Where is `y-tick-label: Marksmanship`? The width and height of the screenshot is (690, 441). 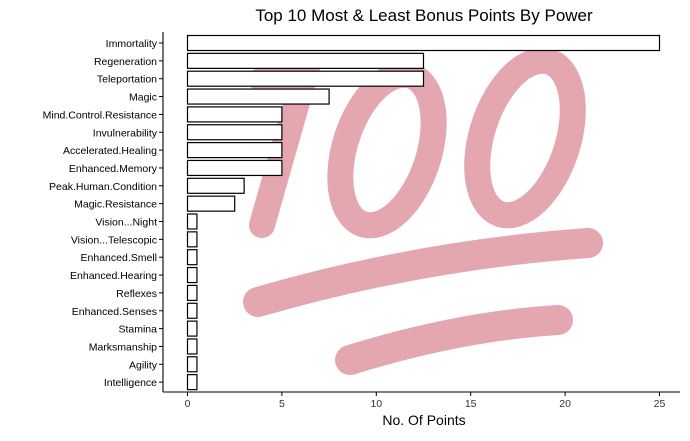 y-tick-label: Marksmanship is located at coordinates (123, 347).